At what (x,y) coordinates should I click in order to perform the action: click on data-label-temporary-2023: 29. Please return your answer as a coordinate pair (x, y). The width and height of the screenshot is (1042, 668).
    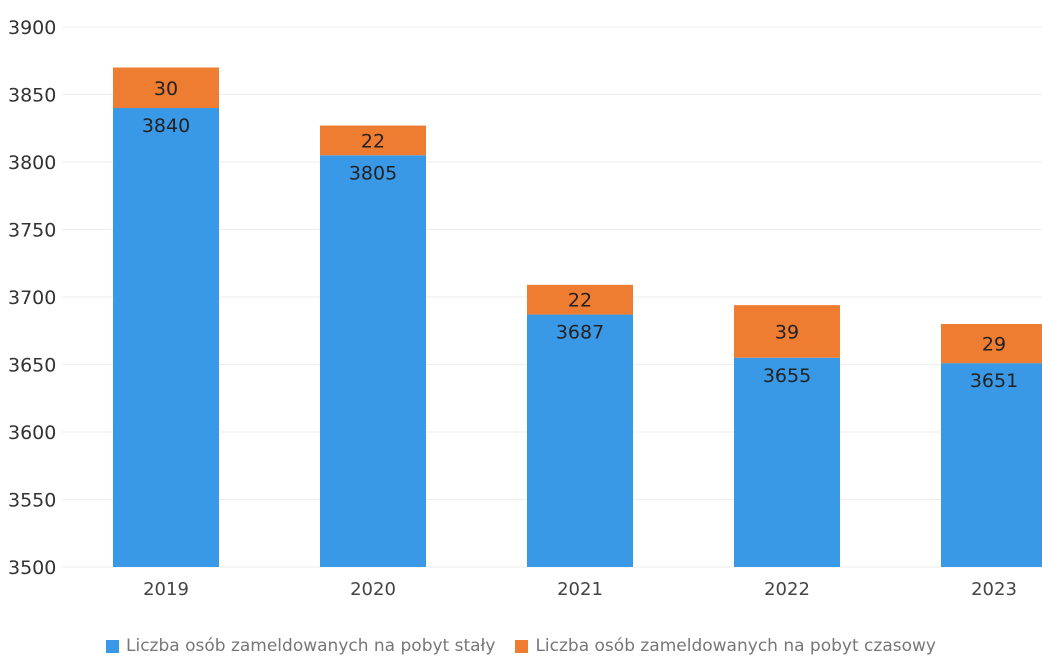
    Looking at the image, I should click on (994, 345).